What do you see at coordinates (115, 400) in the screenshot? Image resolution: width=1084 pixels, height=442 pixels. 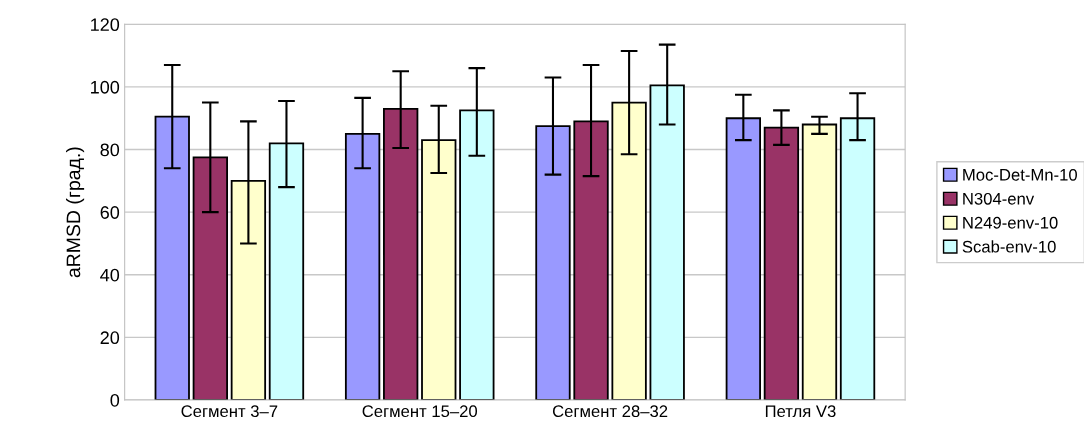 I see `y-tick-label: 0` at bounding box center [115, 400].